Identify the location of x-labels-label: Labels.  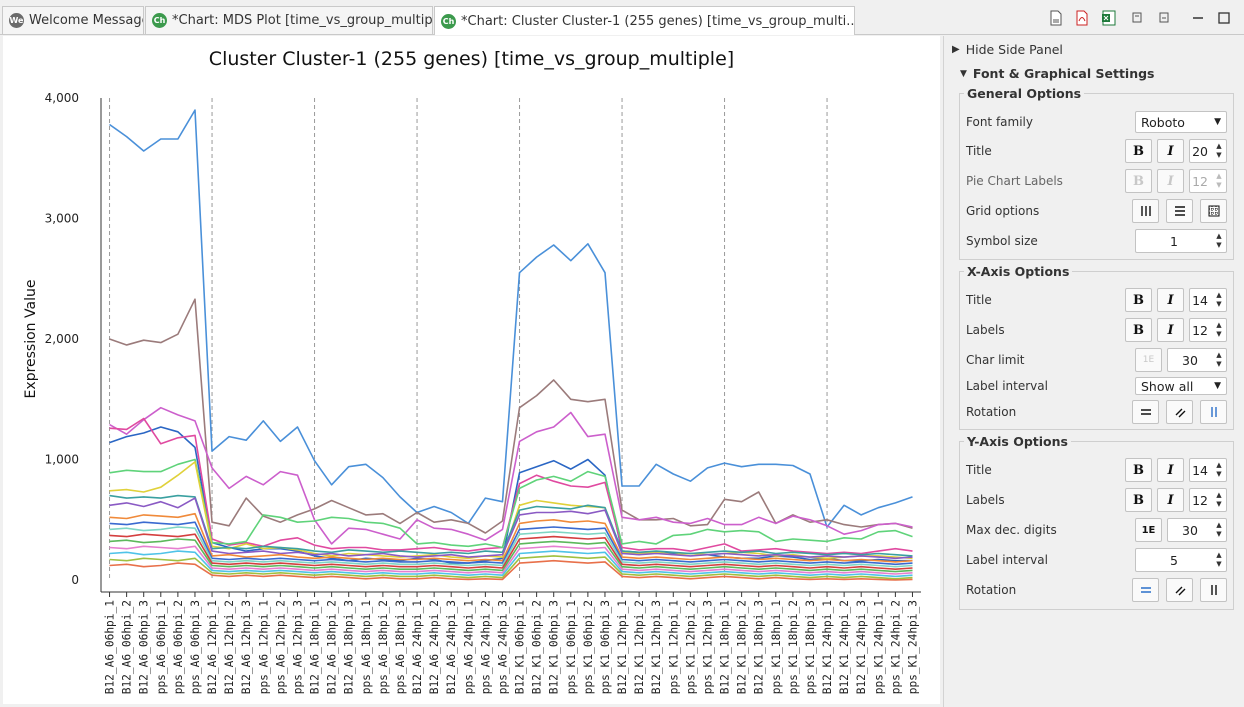
(985, 330).